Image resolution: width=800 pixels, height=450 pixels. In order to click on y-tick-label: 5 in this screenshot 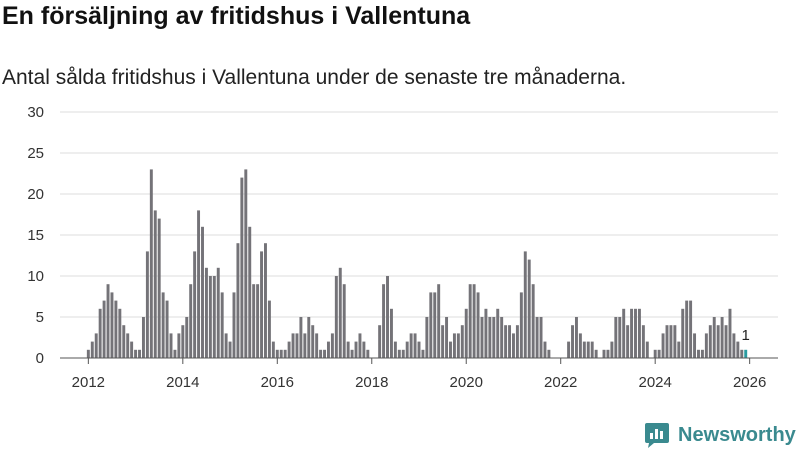, I will do `click(40, 317)`.